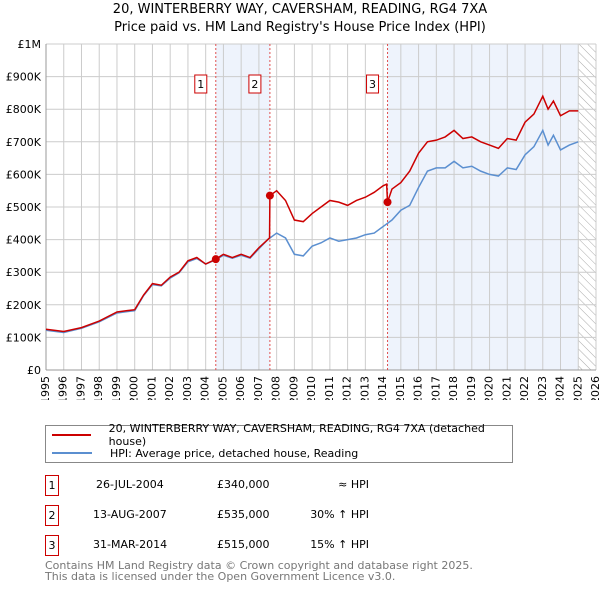 The width and height of the screenshot is (600, 590). Describe the element at coordinates (24, 272) in the screenshot. I see `y-tick-label: £300K` at that location.